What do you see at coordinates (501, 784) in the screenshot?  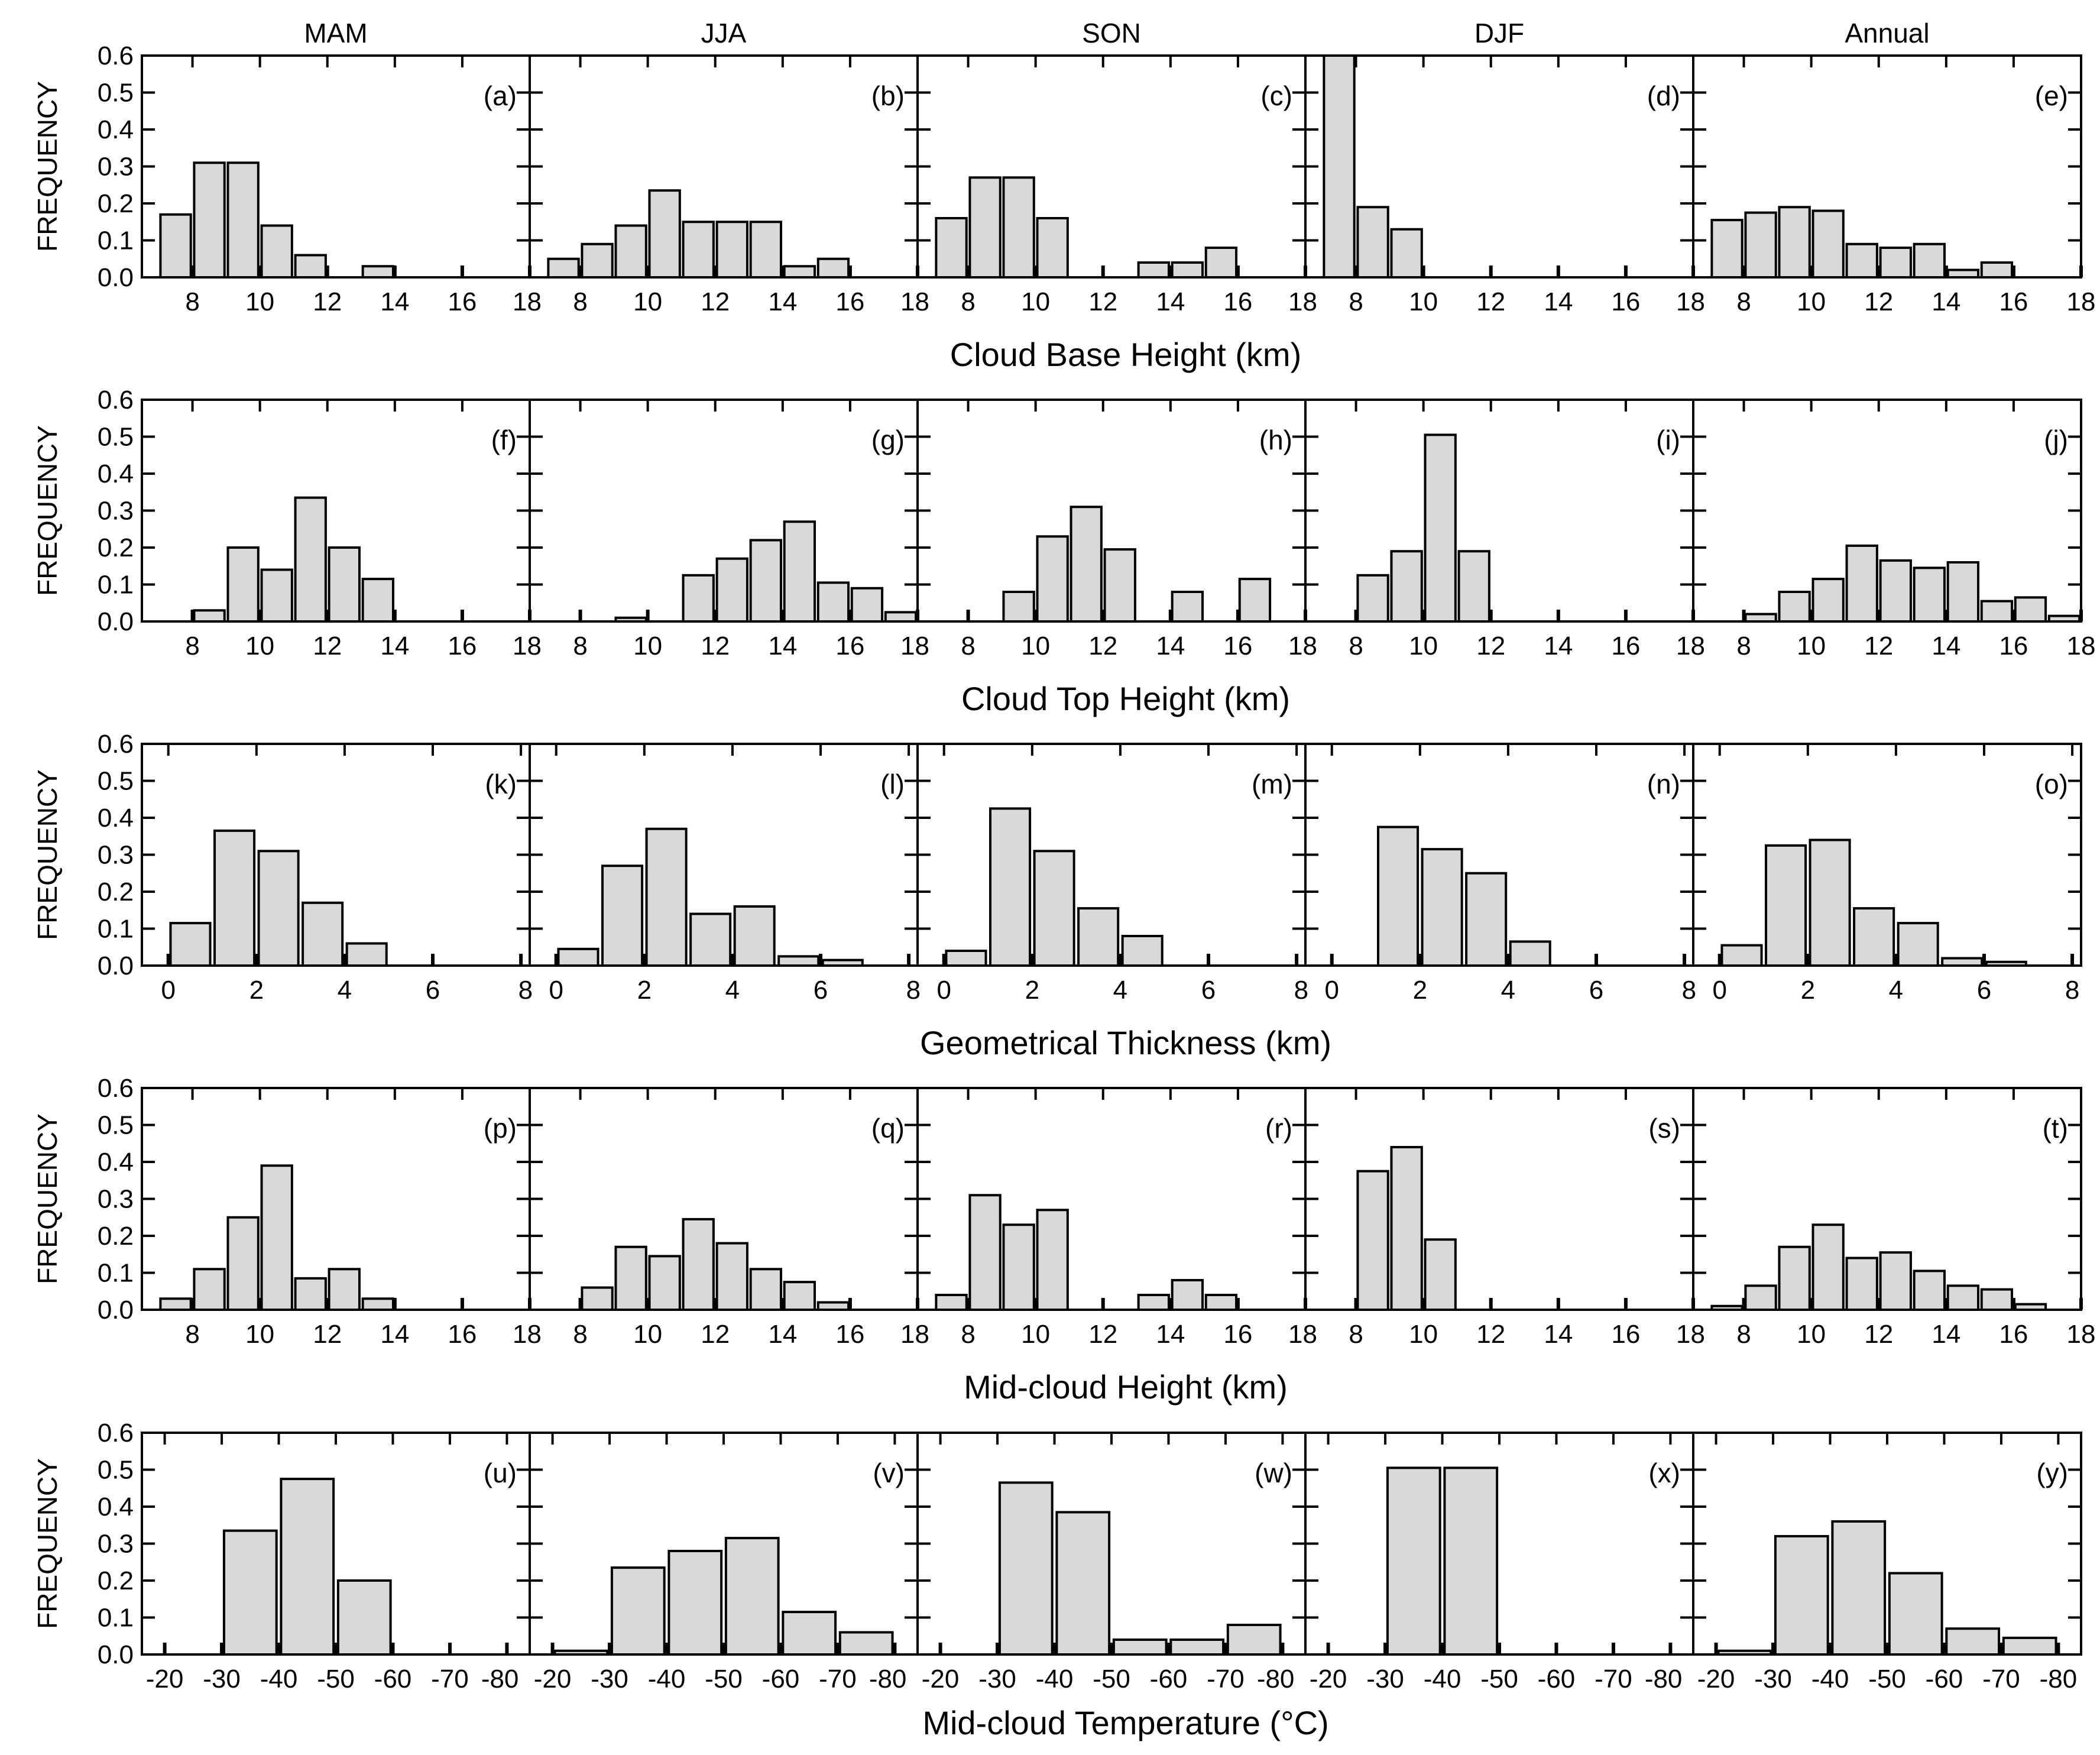 I see `panel-label: (k)` at bounding box center [501, 784].